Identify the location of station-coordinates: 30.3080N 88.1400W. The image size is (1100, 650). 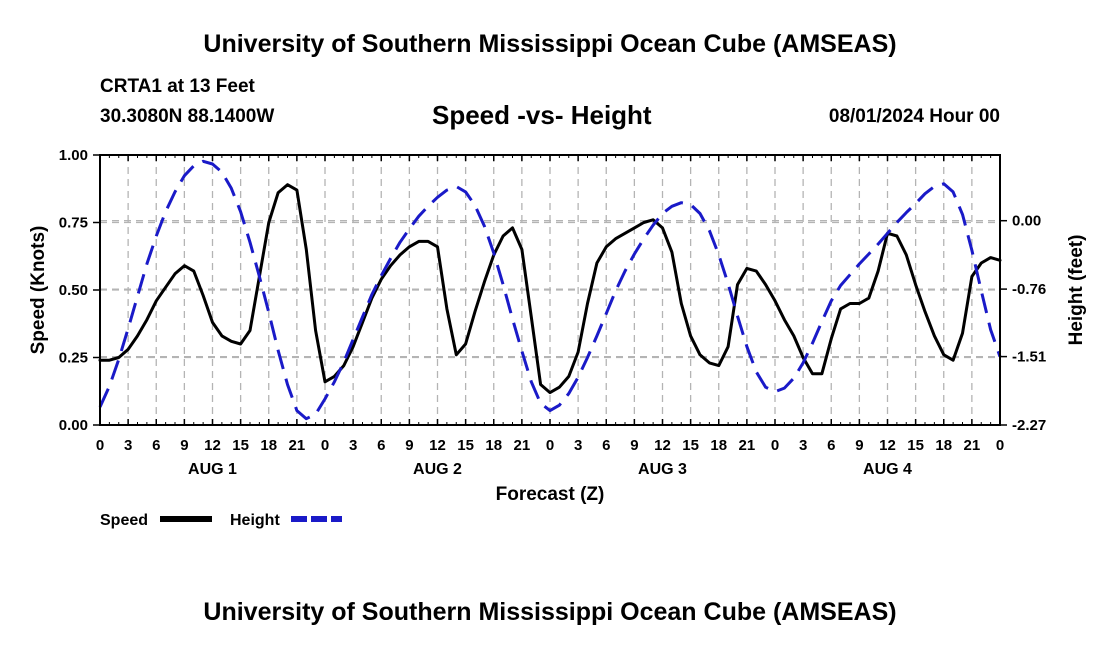
(187, 116).